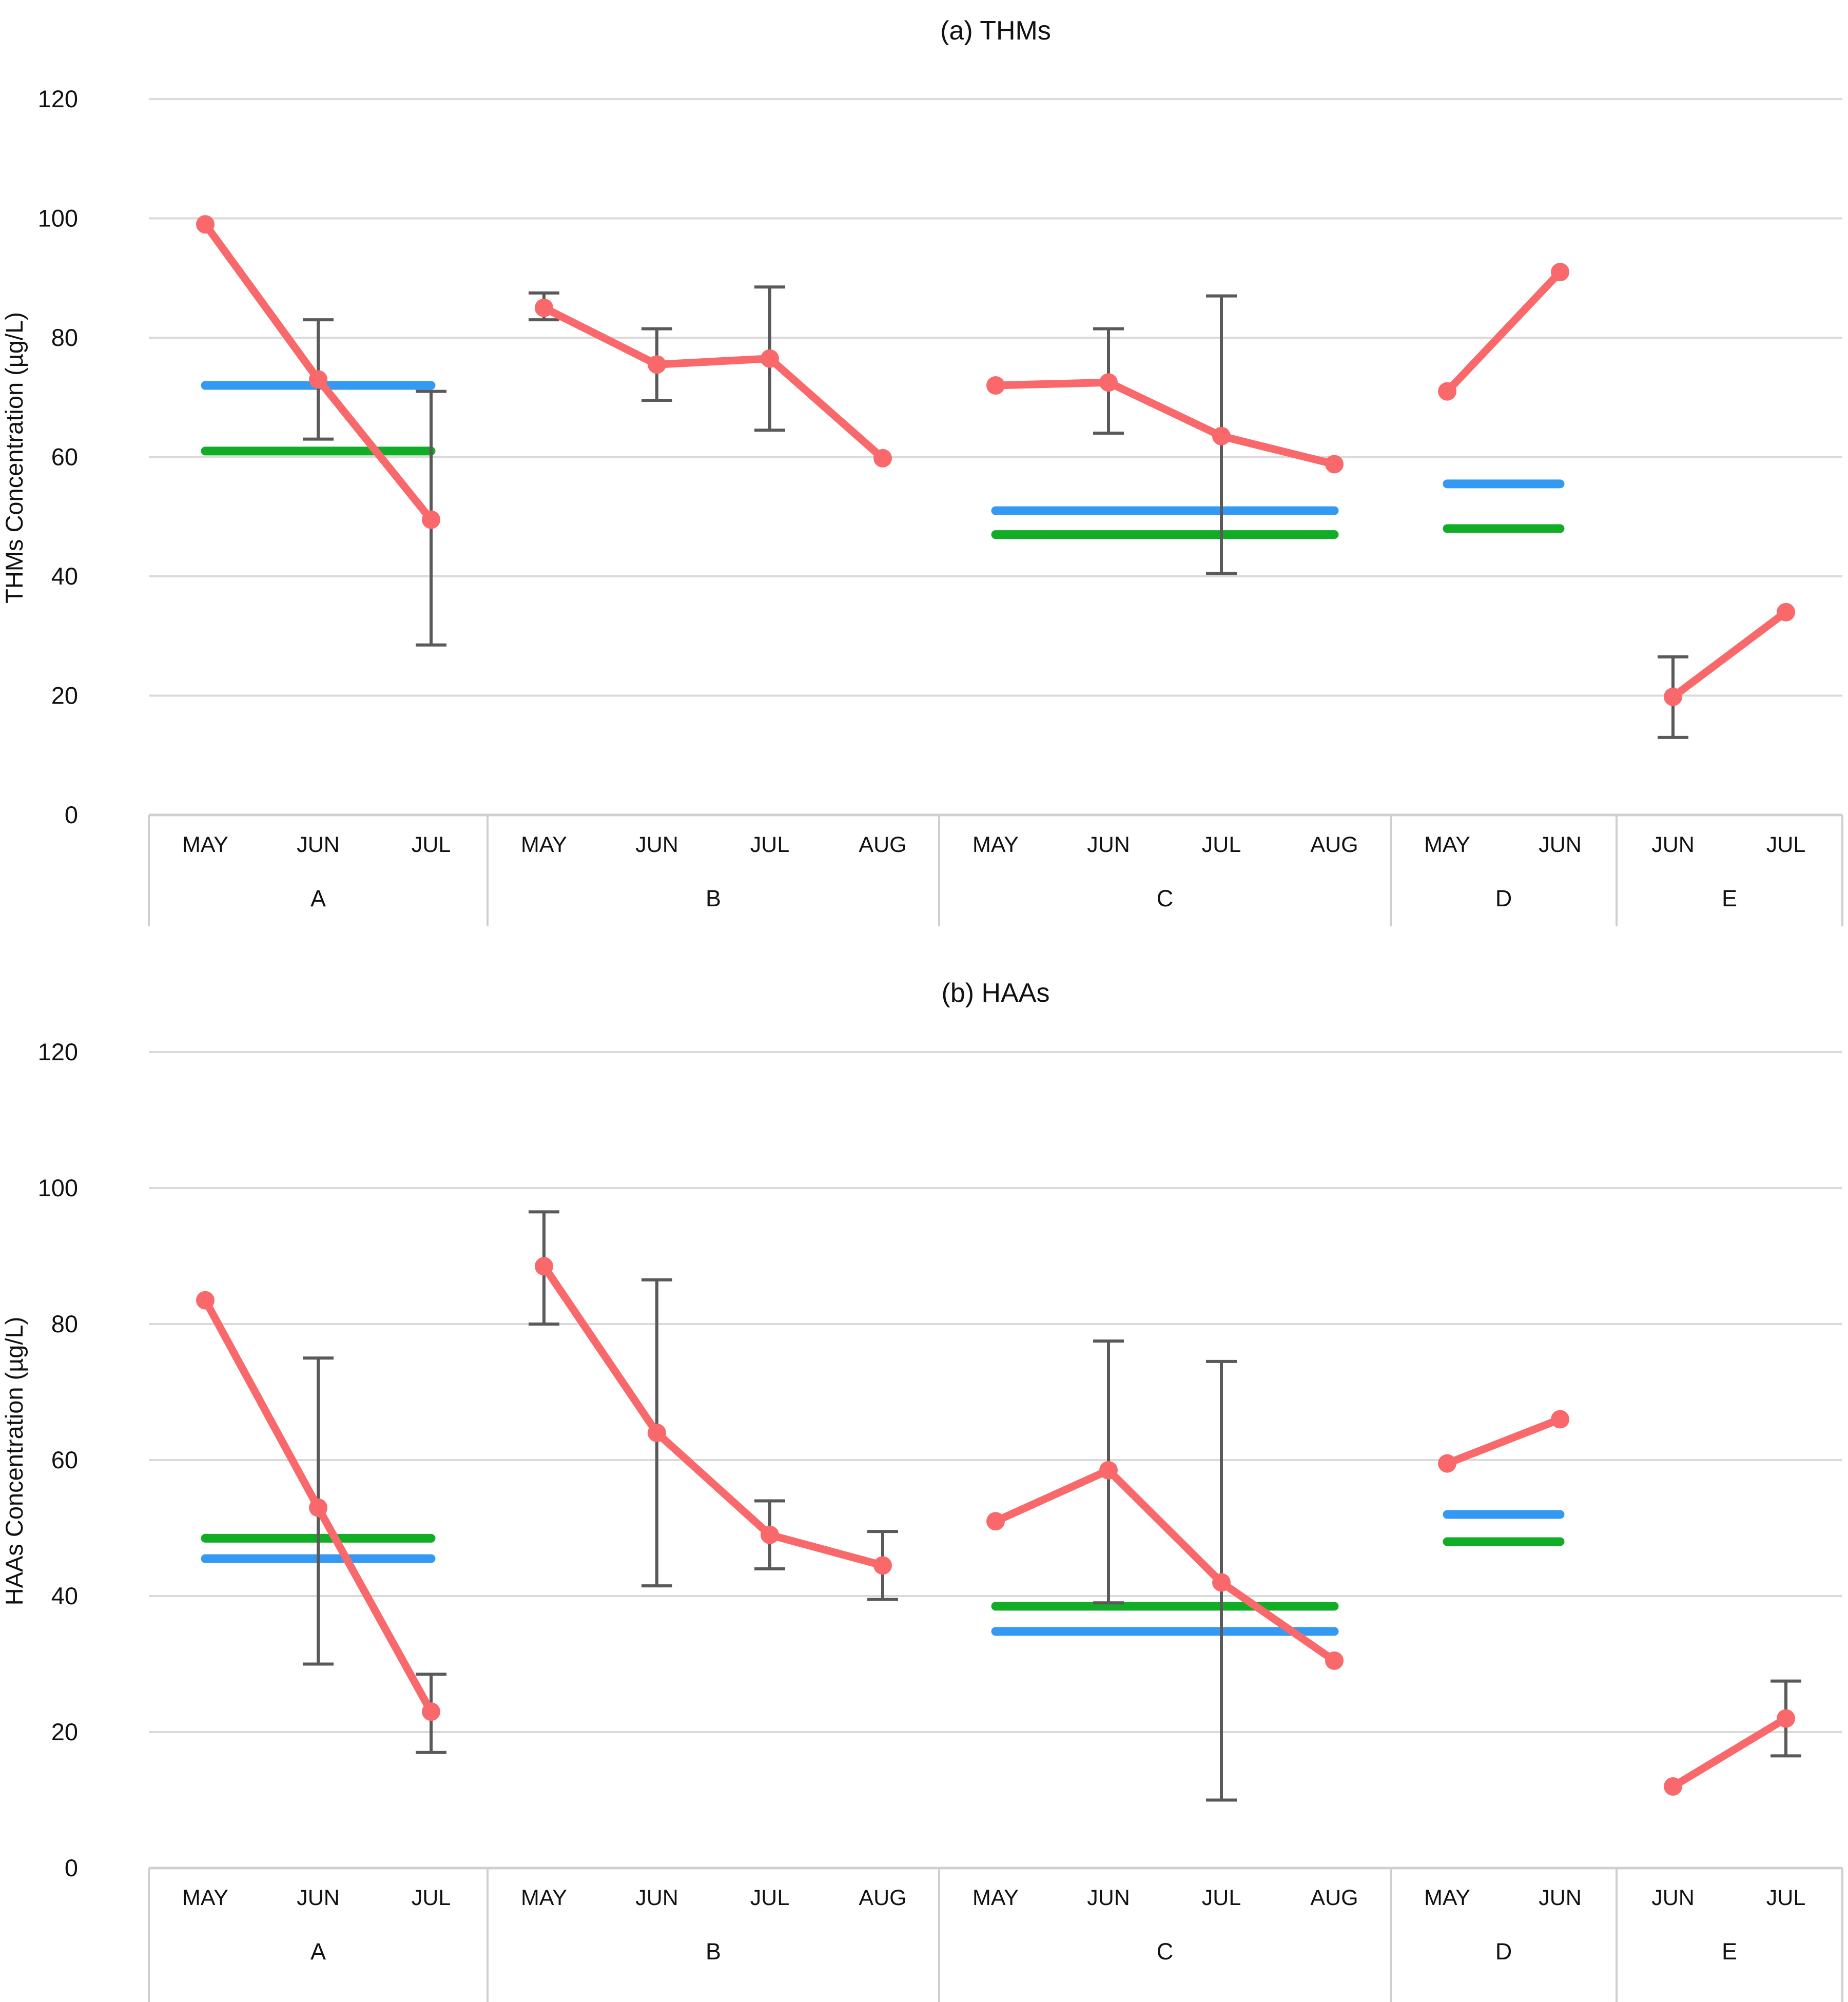  What do you see at coordinates (995, 31) in the screenshot?
I see `chart-a-title: (a) THMs` at bounding box center [995, 31].